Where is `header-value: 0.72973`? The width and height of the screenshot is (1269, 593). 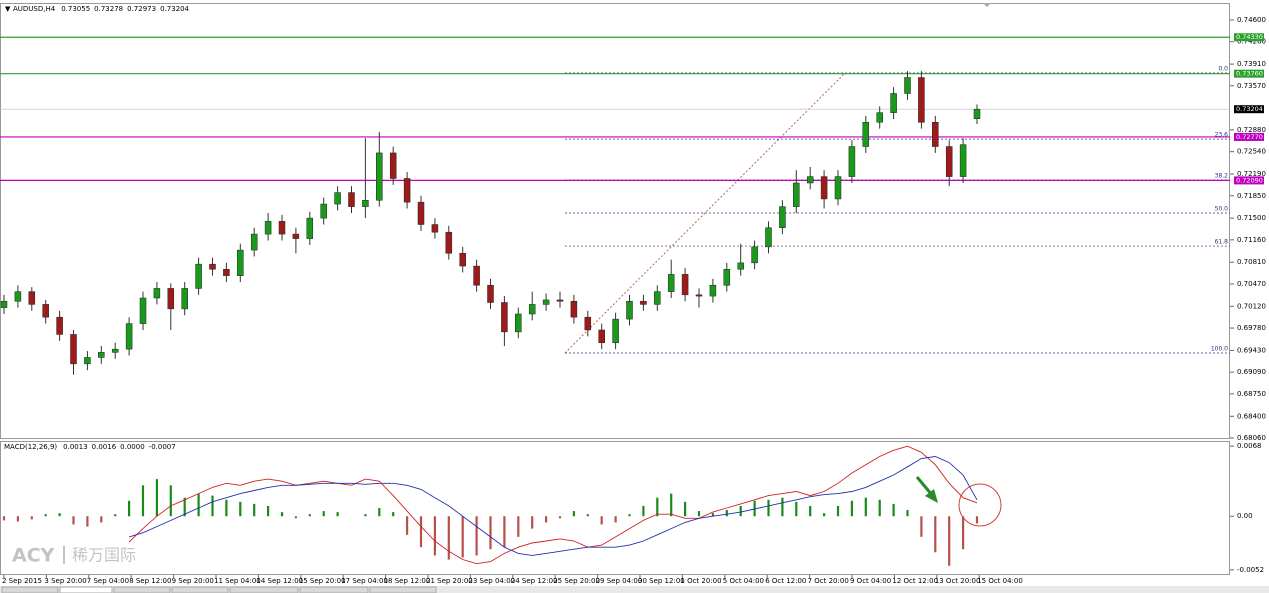 header-value: 0.72973 is located at coordinates (141, 9).